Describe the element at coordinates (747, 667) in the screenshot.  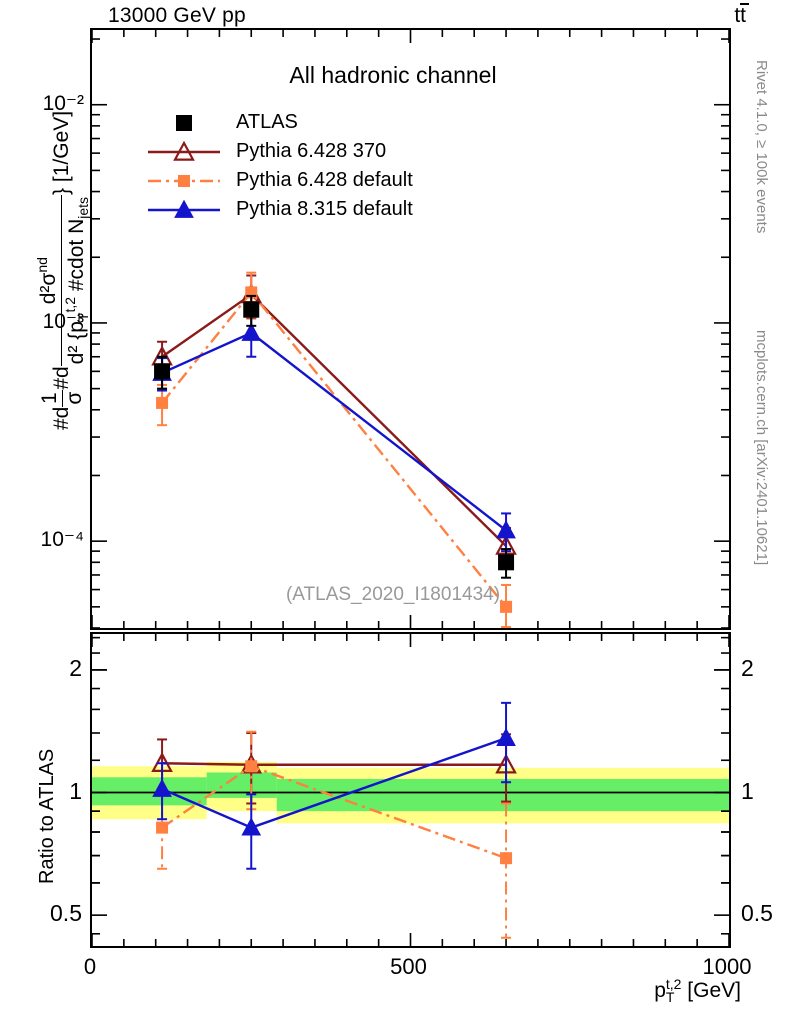
I see `y-tick-label-ratio-right: 2` at that location.